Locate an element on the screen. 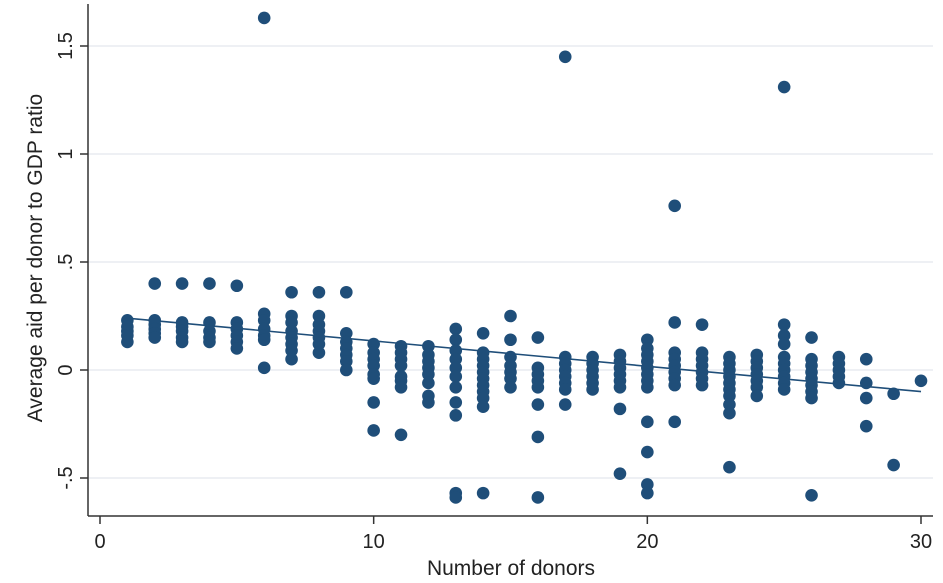 Image resolution: width=943 pixels, height=583 pixels. y-axis-title: Average aid per donor to GDP ratio is located at coordinates (35, 258).